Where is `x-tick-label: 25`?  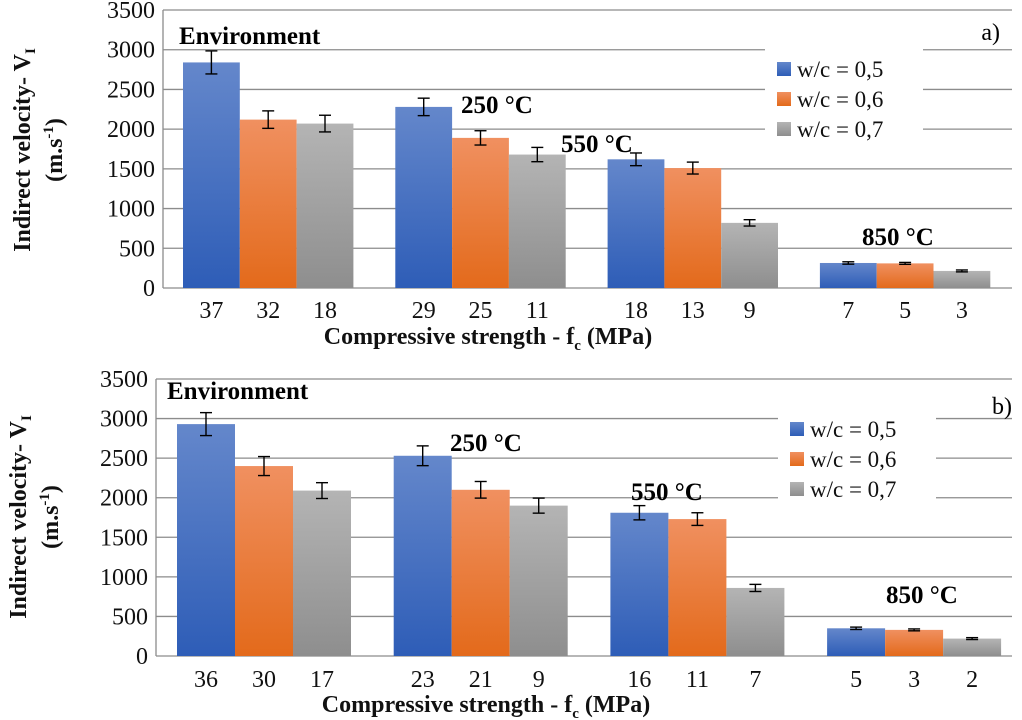 x-tick-label: 25 is located at coordinates (481, 311).